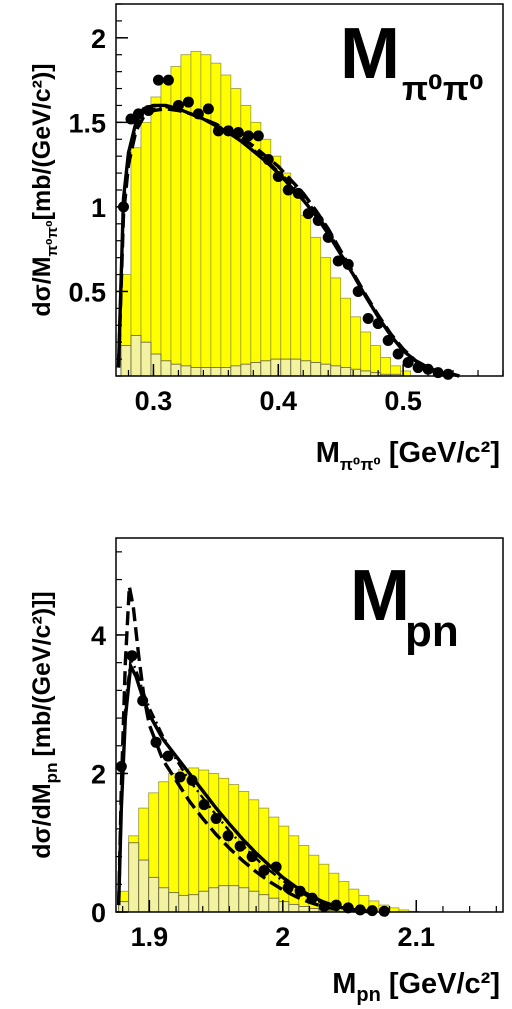 This screenshot has width=512, height=1009. What do you see at coordinates (368, 995) in the screenshot?
I see `xlabel-sub: pn` at bounding box center [368, 995].